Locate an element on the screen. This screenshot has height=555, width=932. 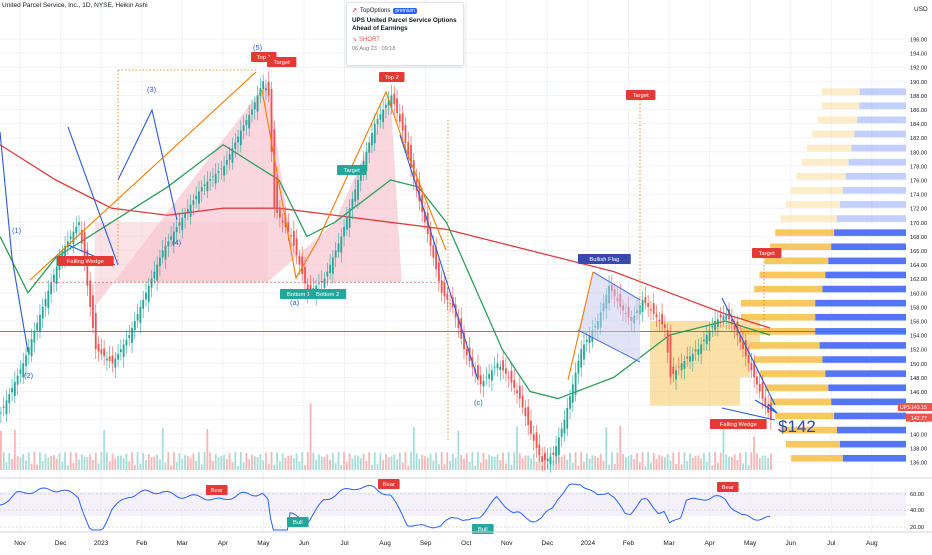
time-axis-label: Nov is located at coordinates (507, 543).